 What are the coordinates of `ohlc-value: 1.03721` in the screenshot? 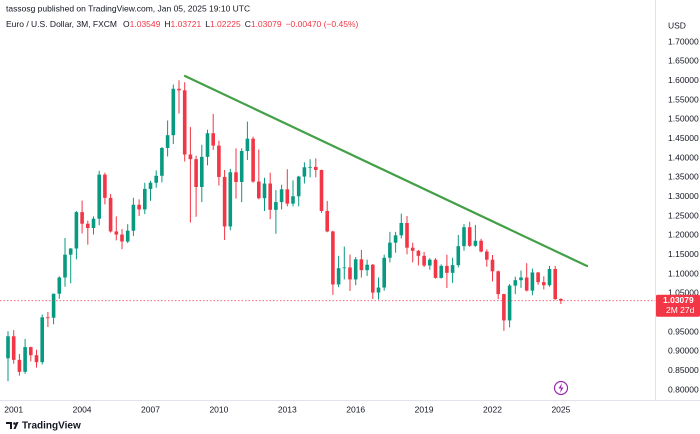 It's located at (186, 24).